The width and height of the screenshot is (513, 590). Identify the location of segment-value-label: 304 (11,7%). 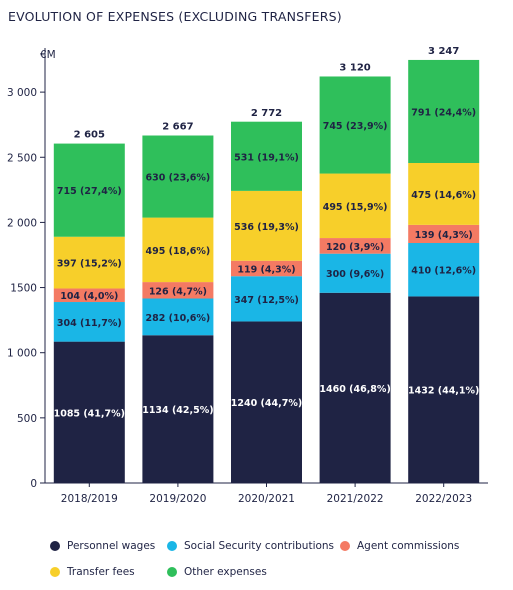
(89, 323).